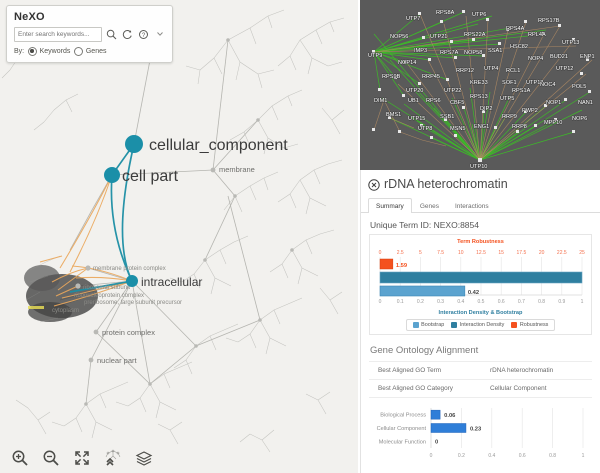 This screenshot has height=473, width=600. What do you see at coordinates (132, 281) in the screenshot?
I see `ontology-node-intracellular` at bounding box center [132, 281].